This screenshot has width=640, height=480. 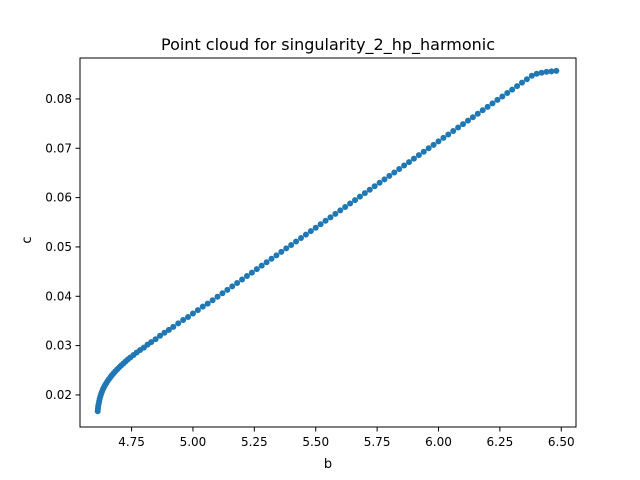 I want to click on y-tick-label: 0.06, so click(x=58, y=198).